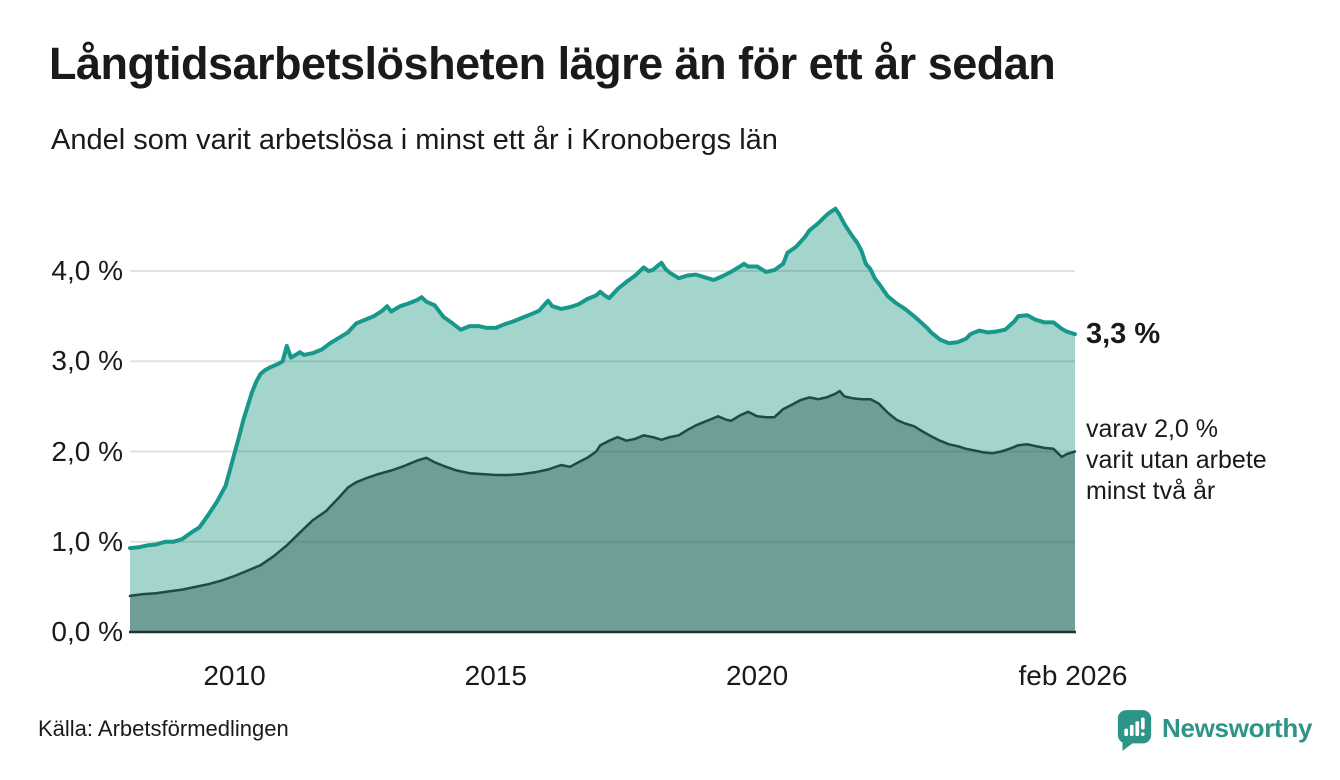  What do you see at coordinates (87, 541) in the screenshot?
I see `y-tick-label: 1,0 %` at bounding box center [87, 541].